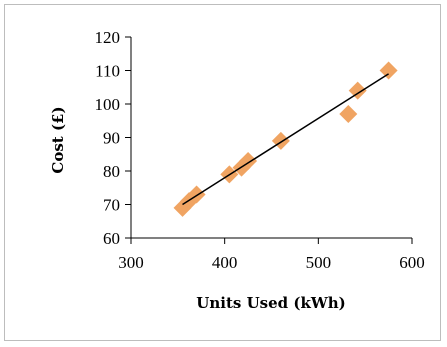  What do you see at coordinates (131, 262) in the screenshot?
I see `x-tick-label: 300` at bounding box center [131, 262].